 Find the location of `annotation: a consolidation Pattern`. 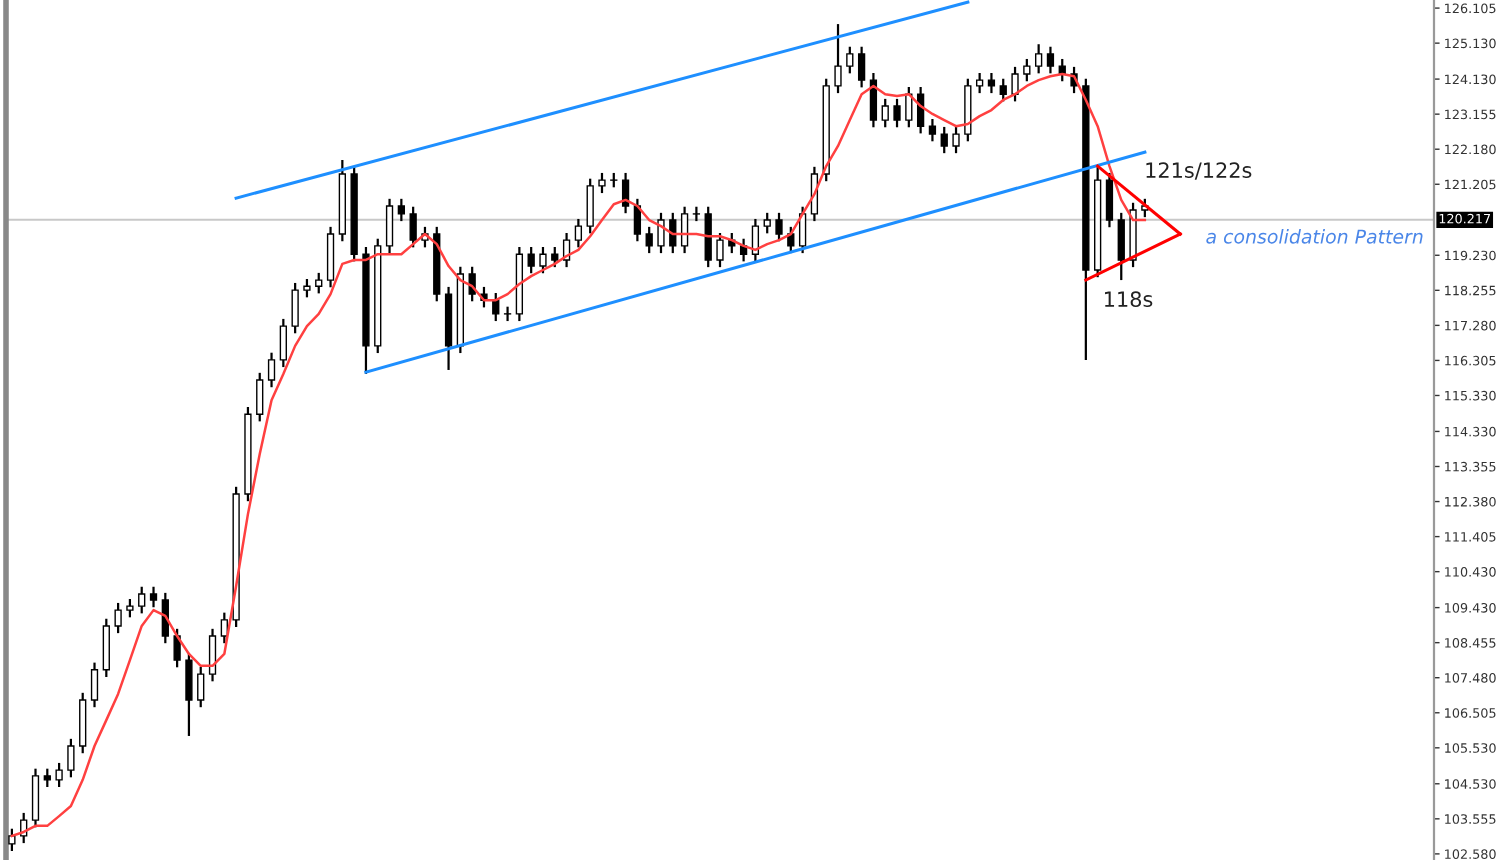

annotation: a consolidation Pattern is located at coordinates (1314, 236).